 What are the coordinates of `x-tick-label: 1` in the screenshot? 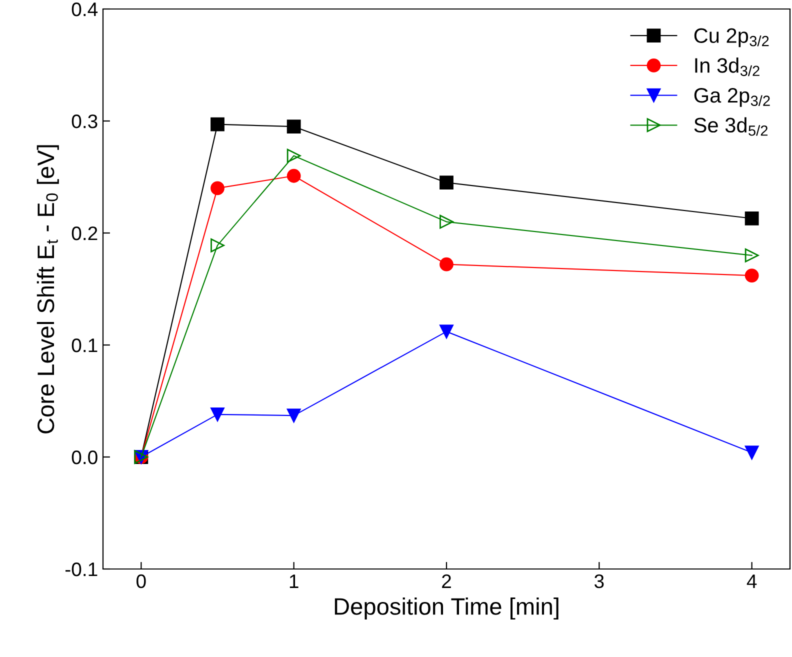 It's located at (294, 581).